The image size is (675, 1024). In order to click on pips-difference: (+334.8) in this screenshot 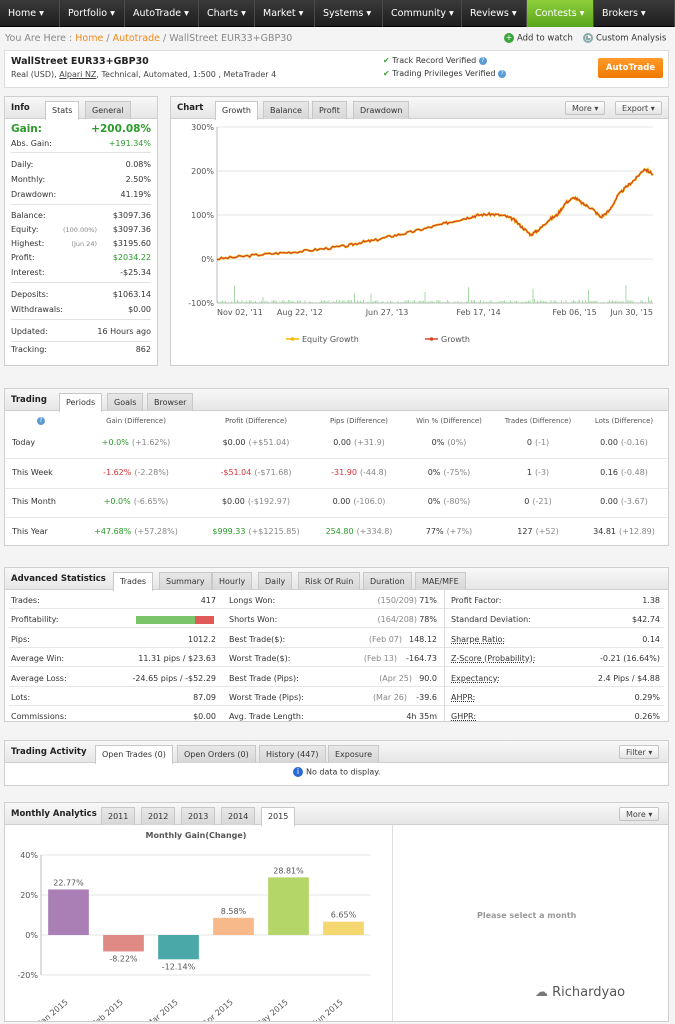, I will do `click(374, 531)`.